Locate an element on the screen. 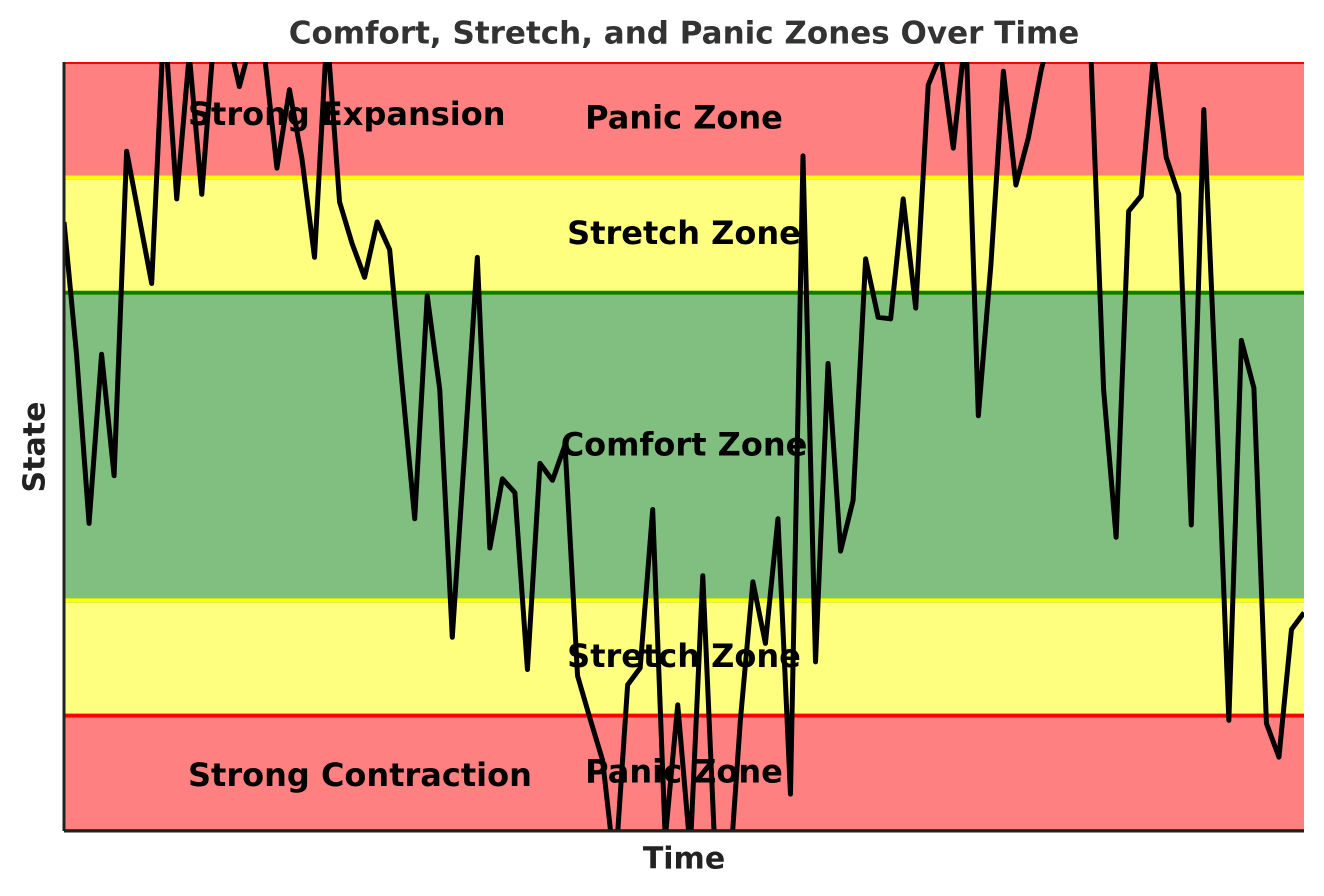 The height and width of the screenshot is (896, 1324). zone-label: Comfort Zone is located at coordinates (684, 445).